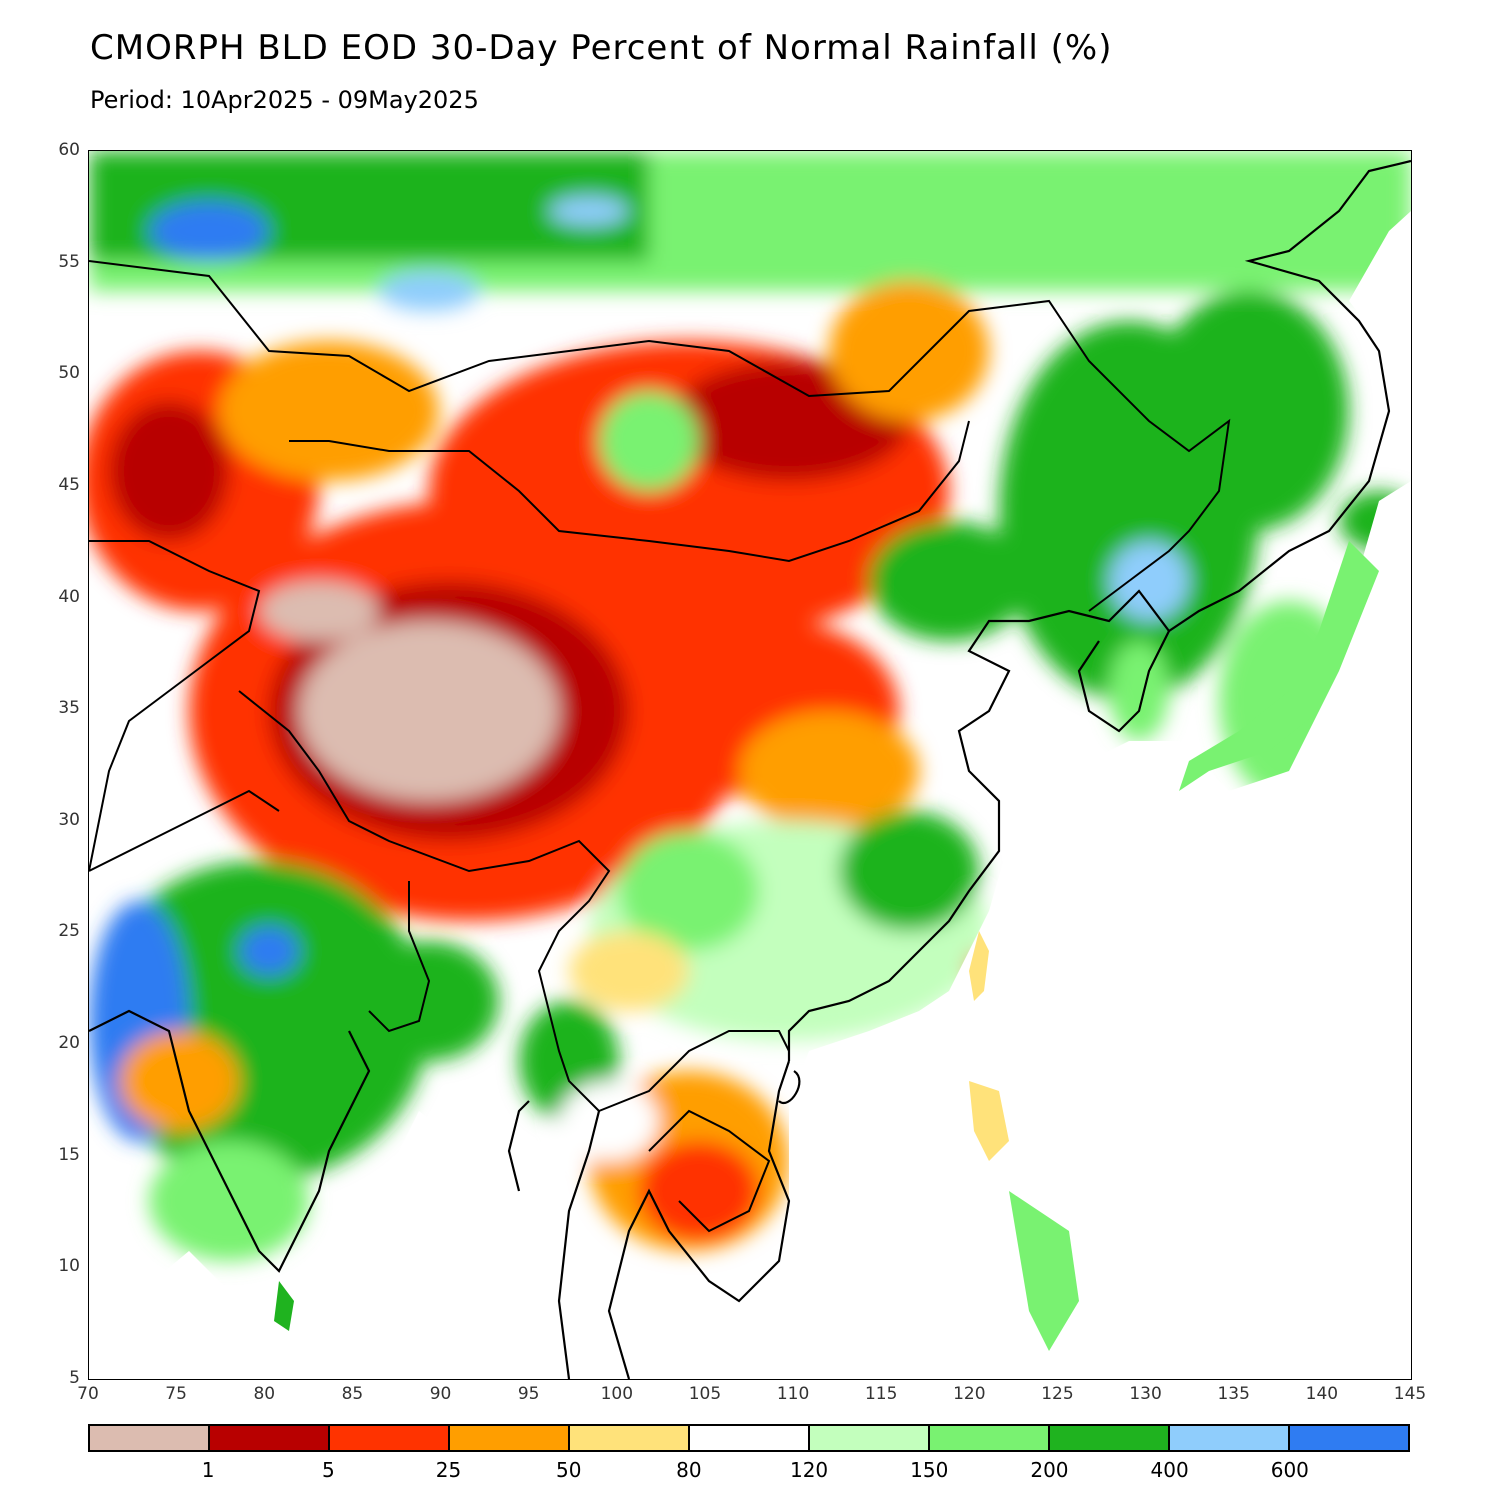 The image size is (1500, 1500). What do you see at coordinates (809, 1470) in the screenshot?
I see `colorbar-label: 120` at bounding box center [809, 1470].